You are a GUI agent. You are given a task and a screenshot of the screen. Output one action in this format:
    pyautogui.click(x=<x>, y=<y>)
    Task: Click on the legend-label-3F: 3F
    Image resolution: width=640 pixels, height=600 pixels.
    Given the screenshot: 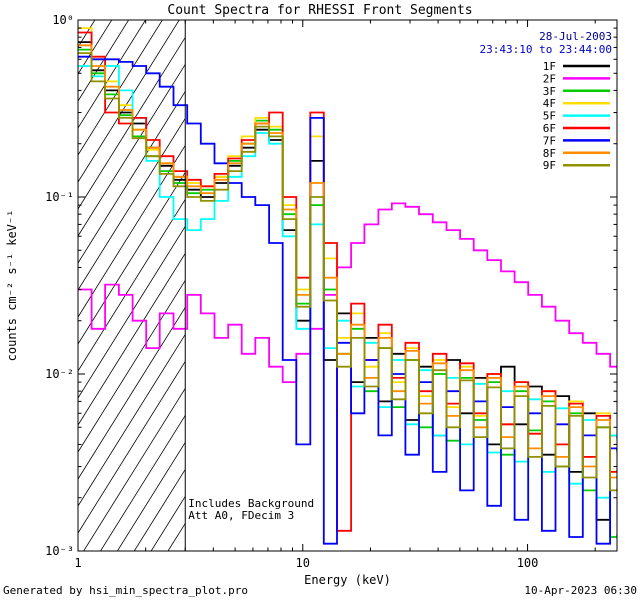 What is the action you would take?
    pyautogui.click(x=549, y=91)
    